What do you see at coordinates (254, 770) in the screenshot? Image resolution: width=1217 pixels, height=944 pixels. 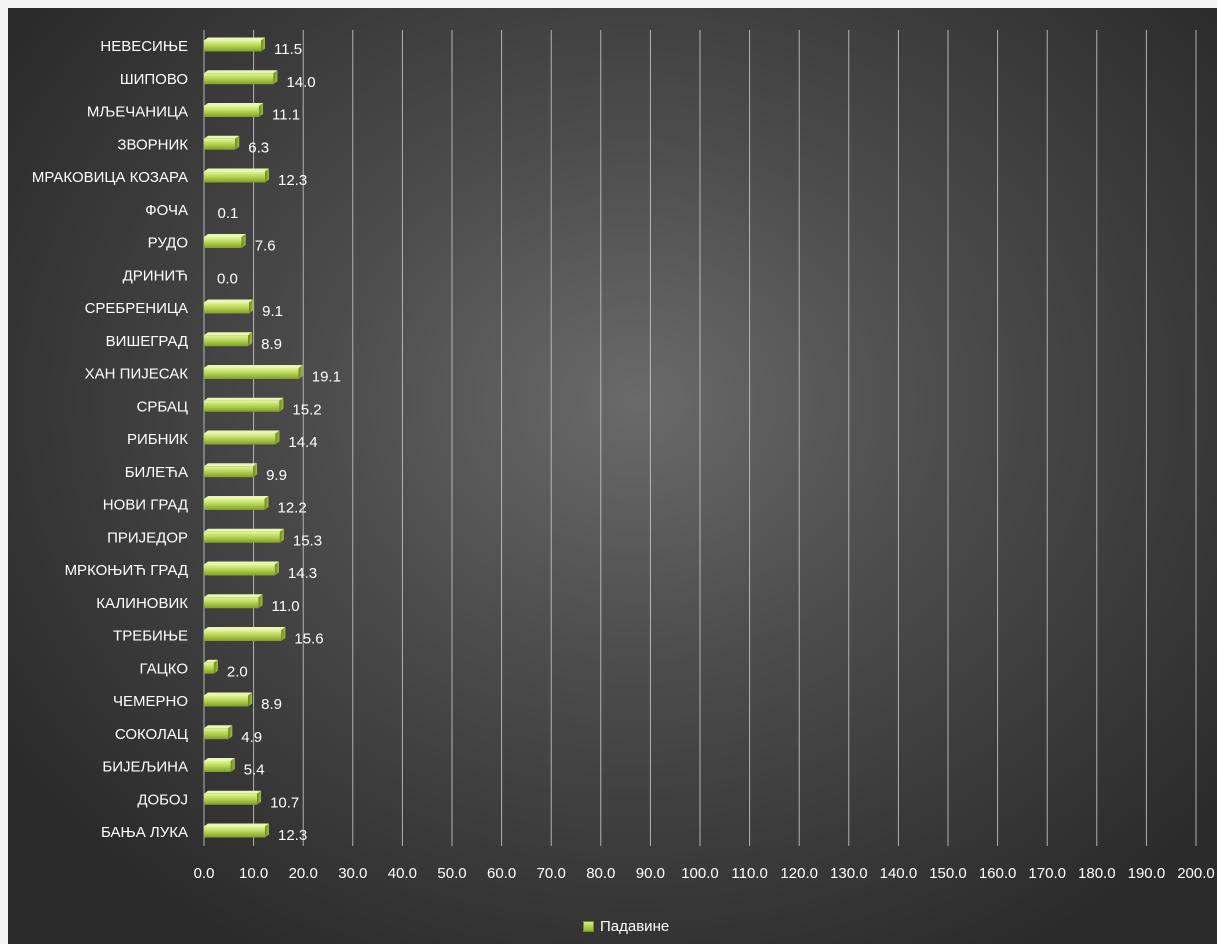 I see `value-label: 5.4` at bounding box center [254, 770].